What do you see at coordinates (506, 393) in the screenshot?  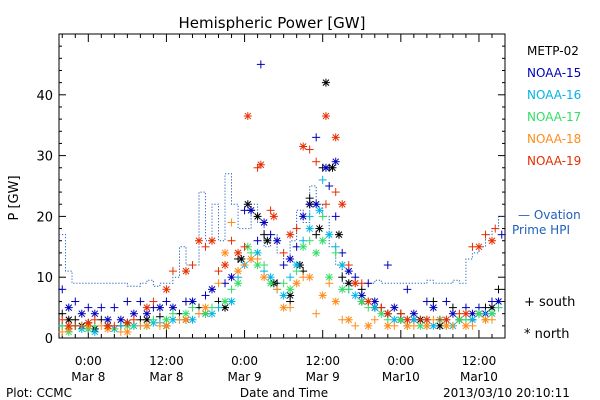 I see `timestamp: 2013/03/10 20:10:11` at bounding box center [506, 393].